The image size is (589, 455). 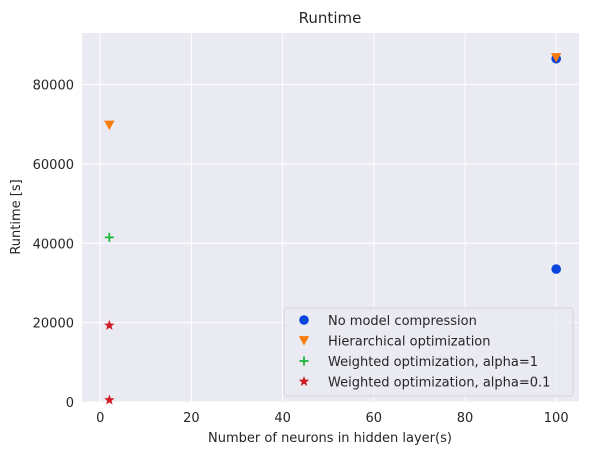 What do you see at coordinates (330, 18) in the screenshot?
I see `chart-title: Runtime` at bounding box center [330, 18].